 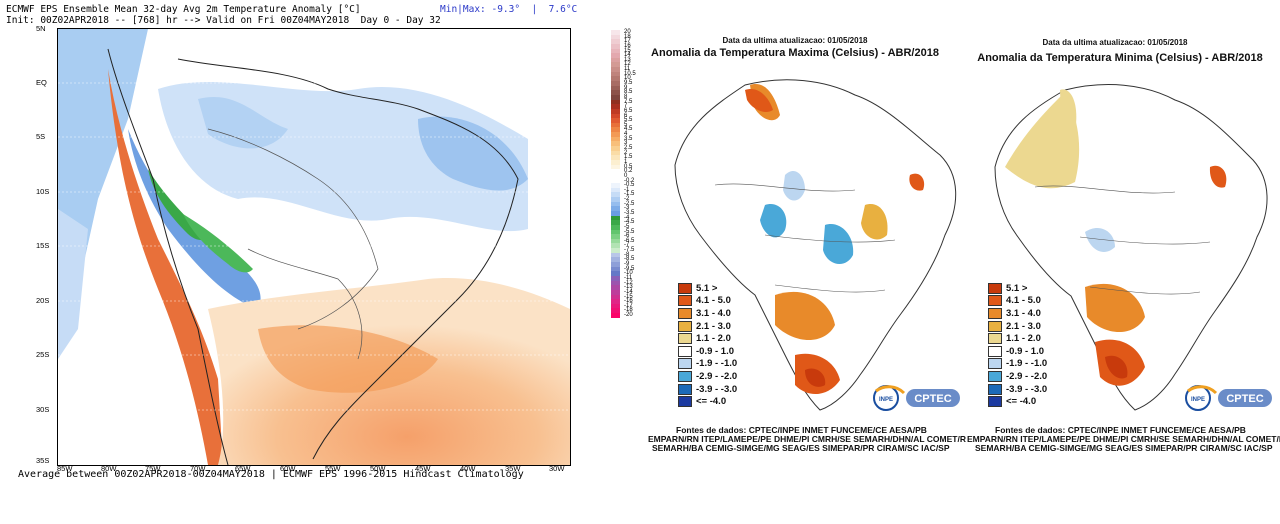 I want to click on colorbar-label: -1, so click(x=627, y=189).